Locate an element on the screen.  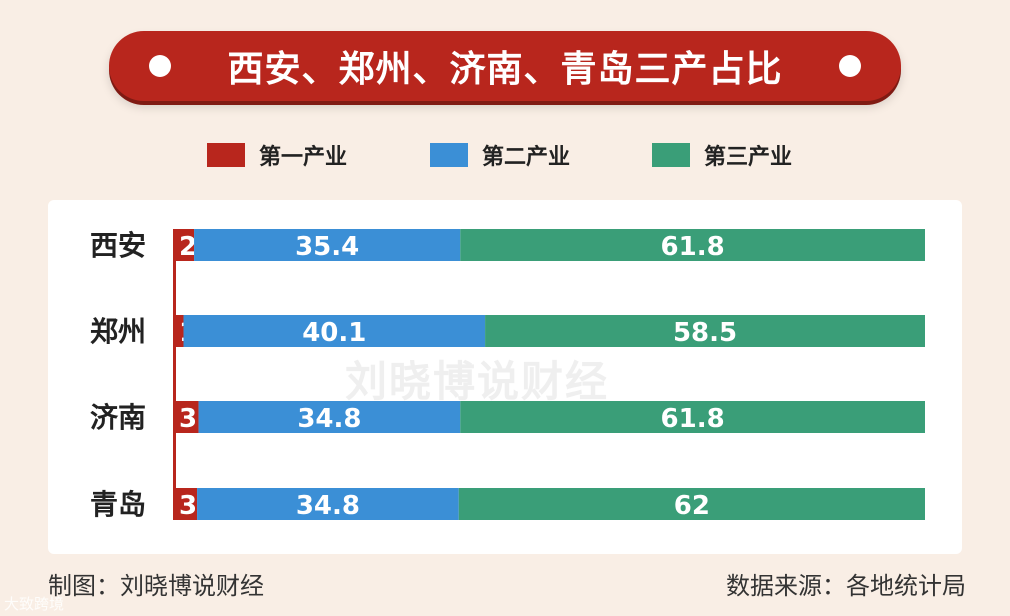
title-dot-left is located at coordinates (160, 66).